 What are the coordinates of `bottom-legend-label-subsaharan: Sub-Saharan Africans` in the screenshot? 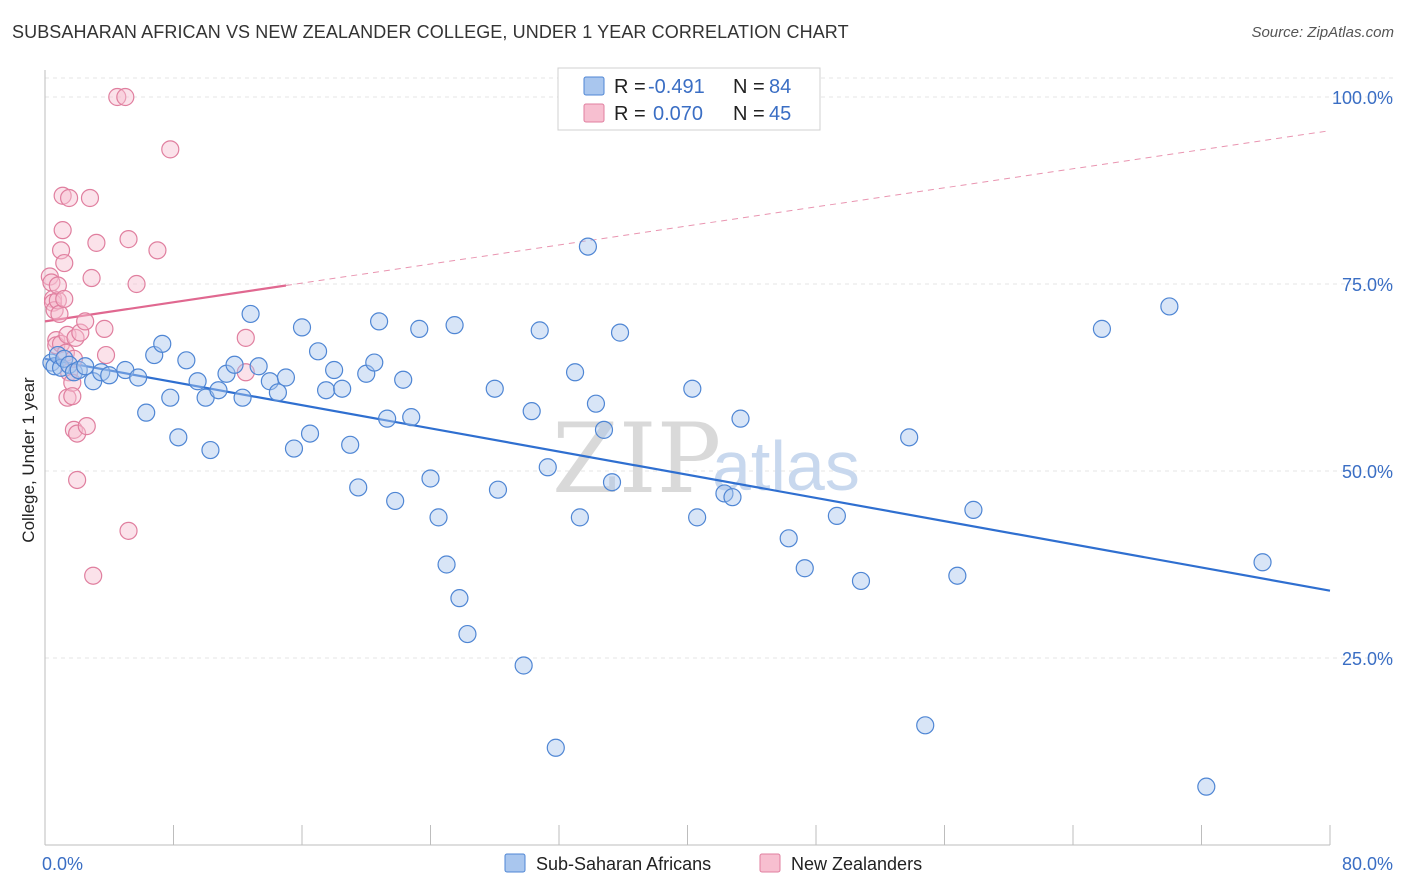 It's located at (623, 864).